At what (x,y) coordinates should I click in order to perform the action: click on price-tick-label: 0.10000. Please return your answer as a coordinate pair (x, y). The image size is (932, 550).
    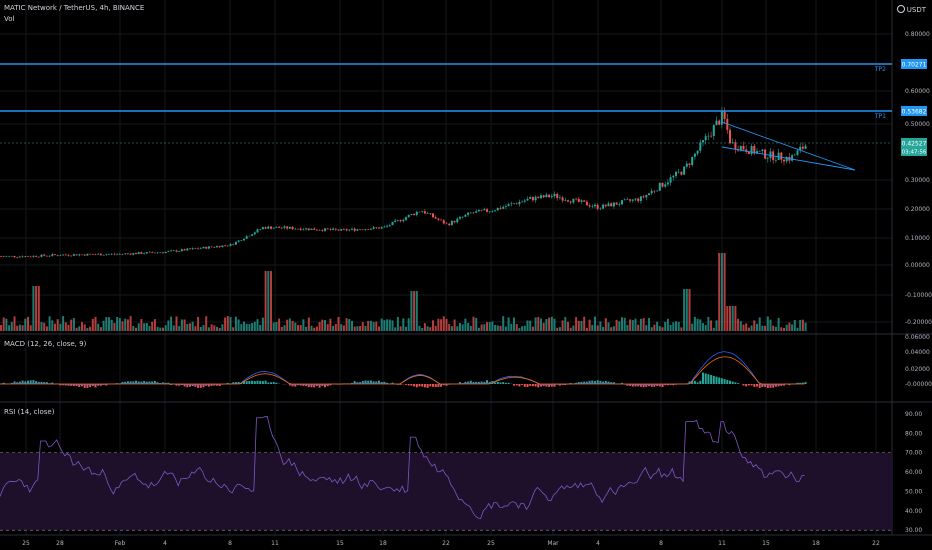
    Looking at the image, I should click on (917, 238).